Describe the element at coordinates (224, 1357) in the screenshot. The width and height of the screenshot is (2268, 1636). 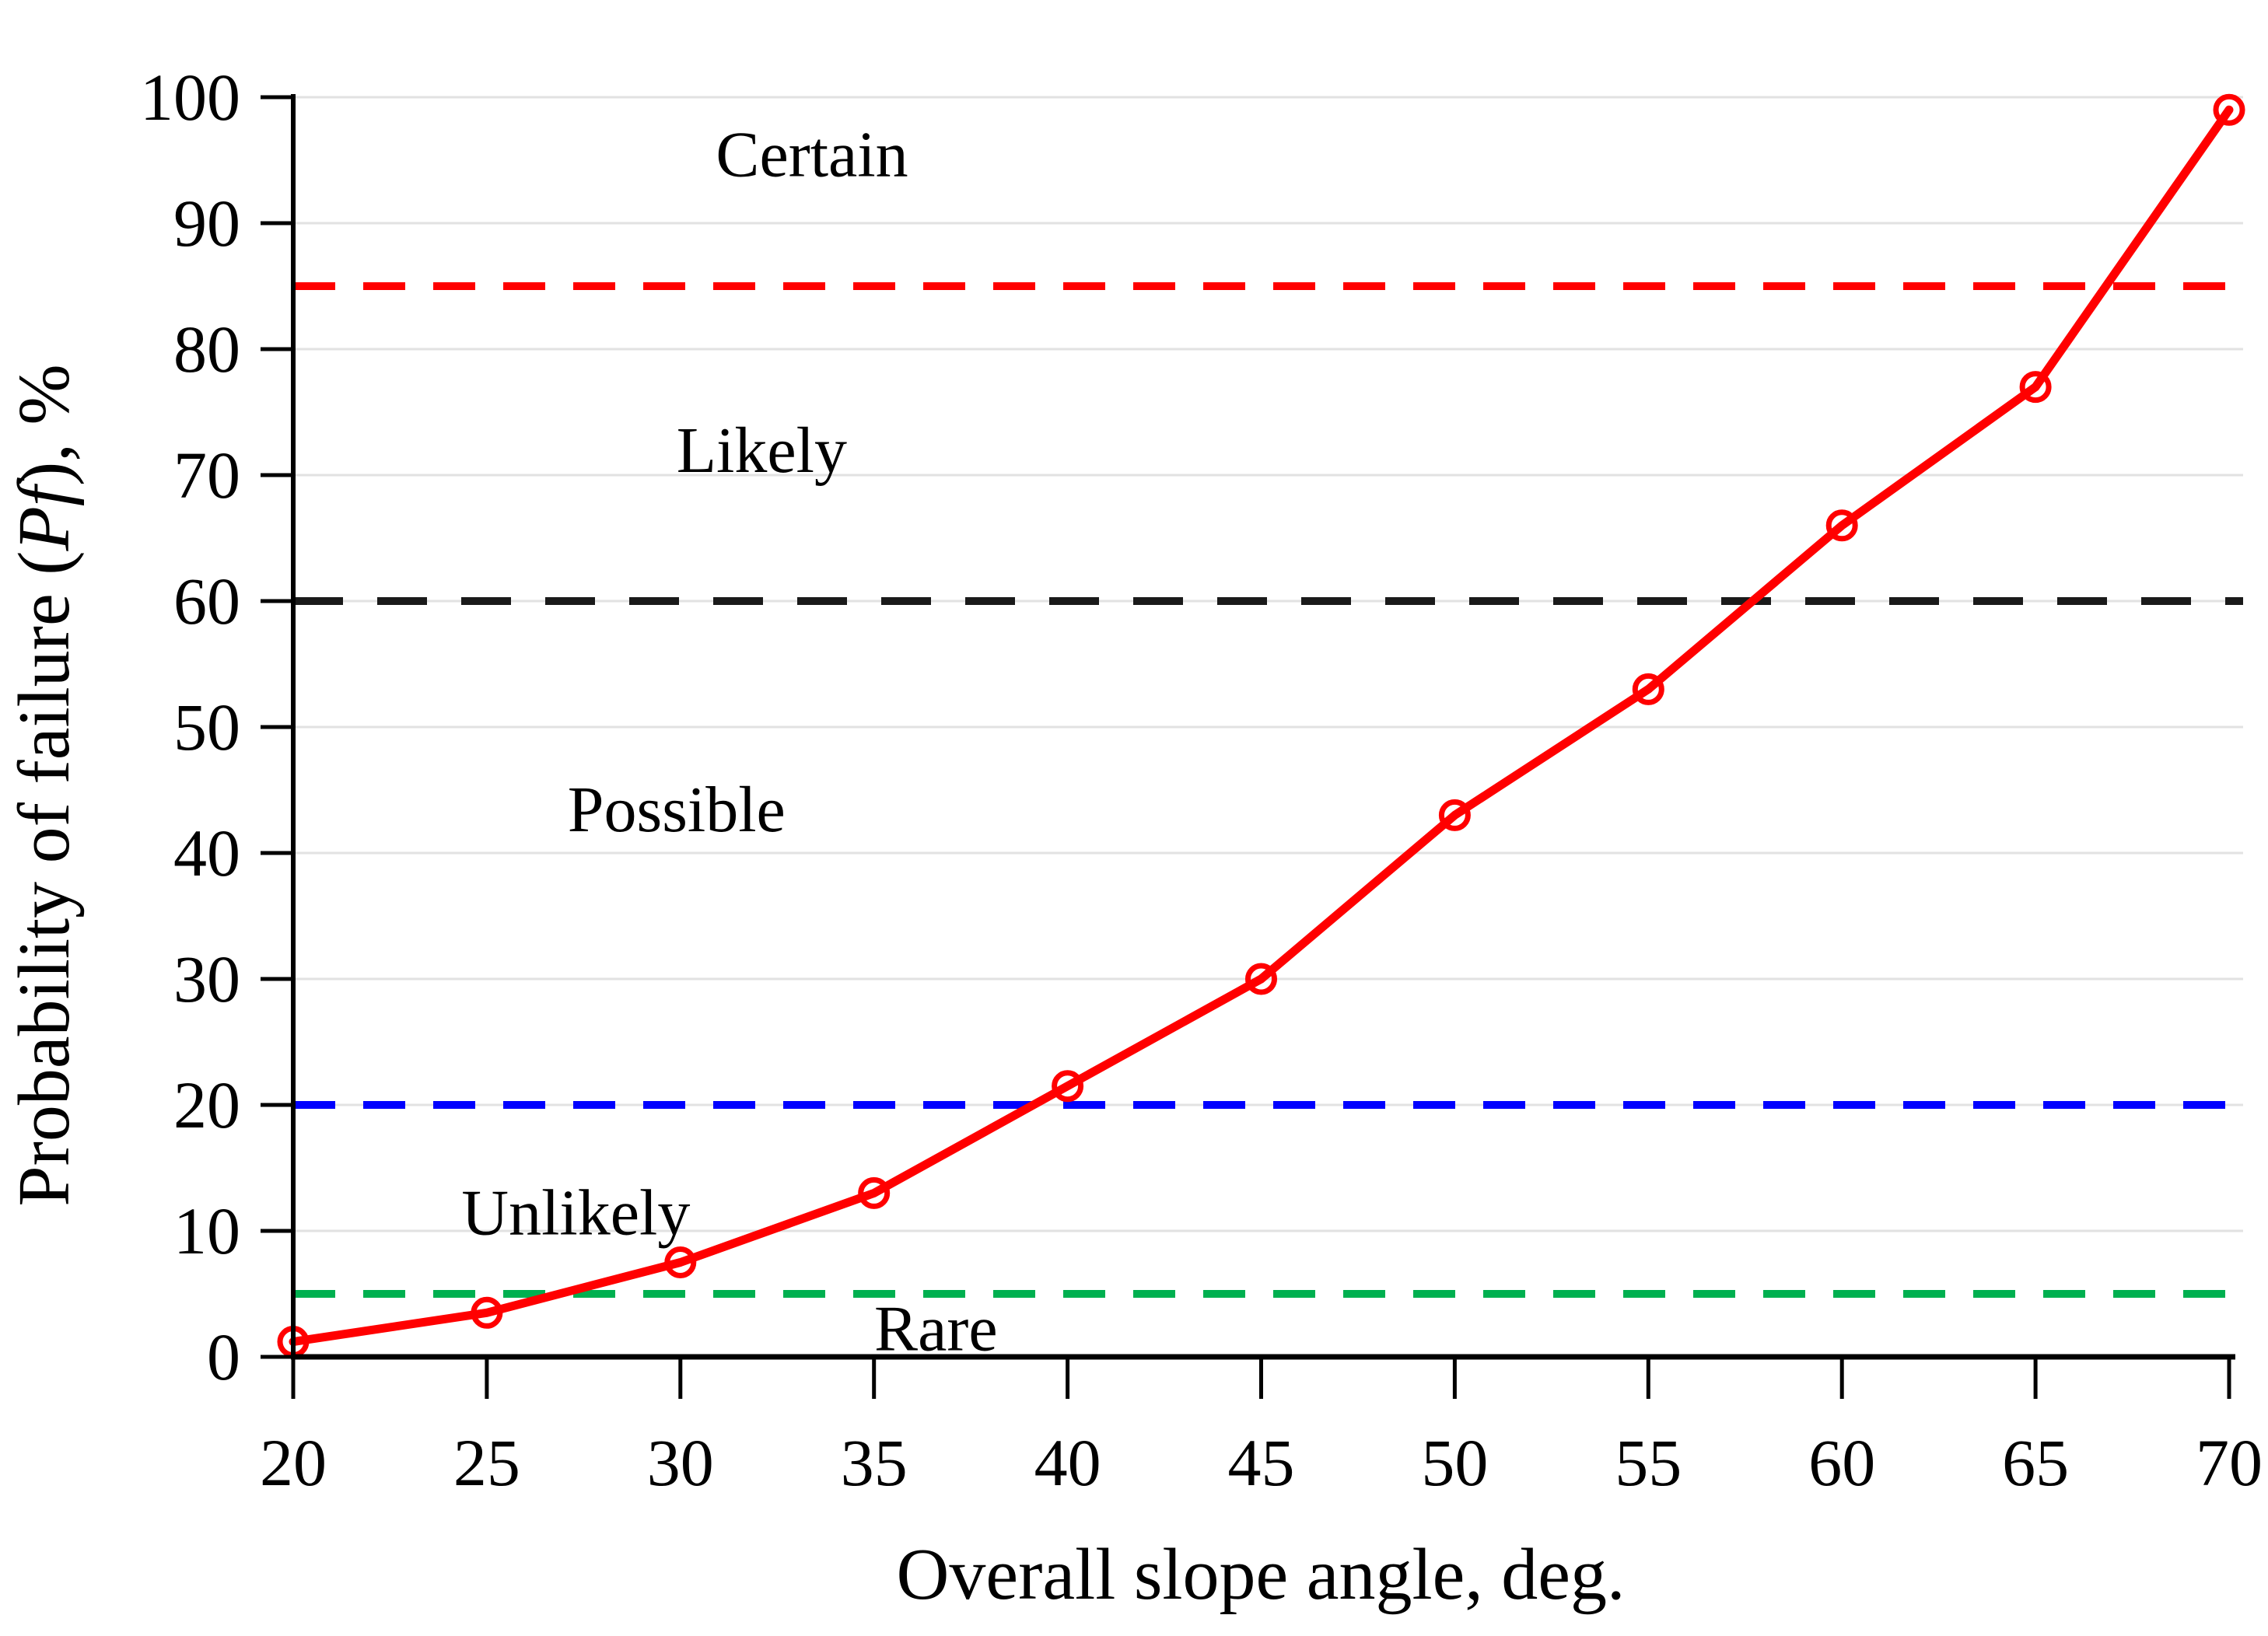
I see `y-tick-label-0: 0` at that location.